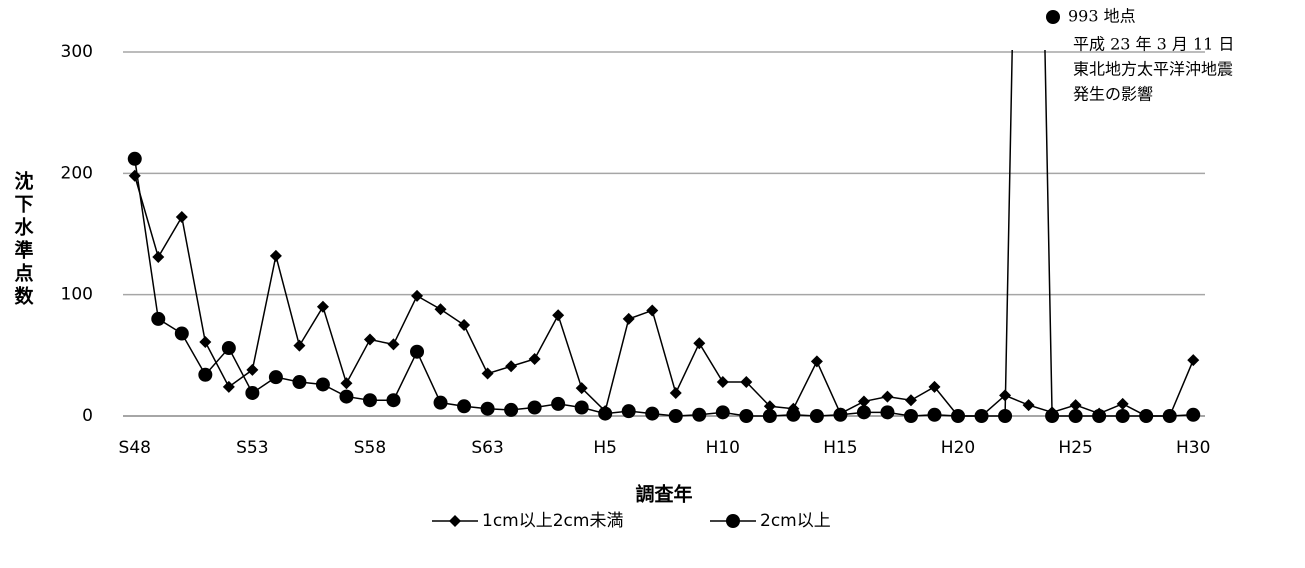  What do you see at coordinates (663, 494) in the screenshot?
I see `x-axis-title: 調査年` at bounding box center [663, 494].